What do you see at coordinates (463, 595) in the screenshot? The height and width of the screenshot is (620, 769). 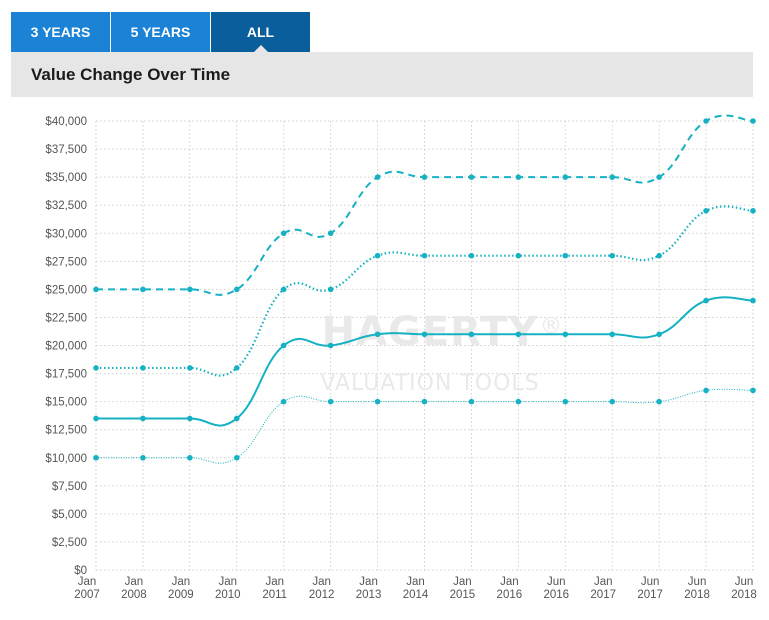 I see `x-tick-year: 2015` at bounding box center [463, 595].